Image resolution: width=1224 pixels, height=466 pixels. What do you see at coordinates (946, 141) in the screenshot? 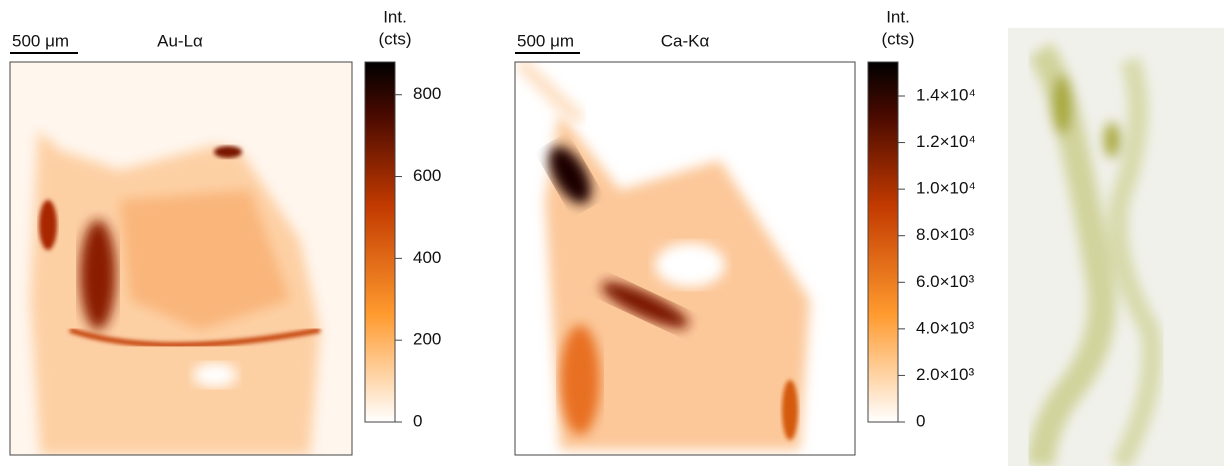
I see `colorbar-tick-label: 1.2×10⁴` at bounding box center [946, 141].